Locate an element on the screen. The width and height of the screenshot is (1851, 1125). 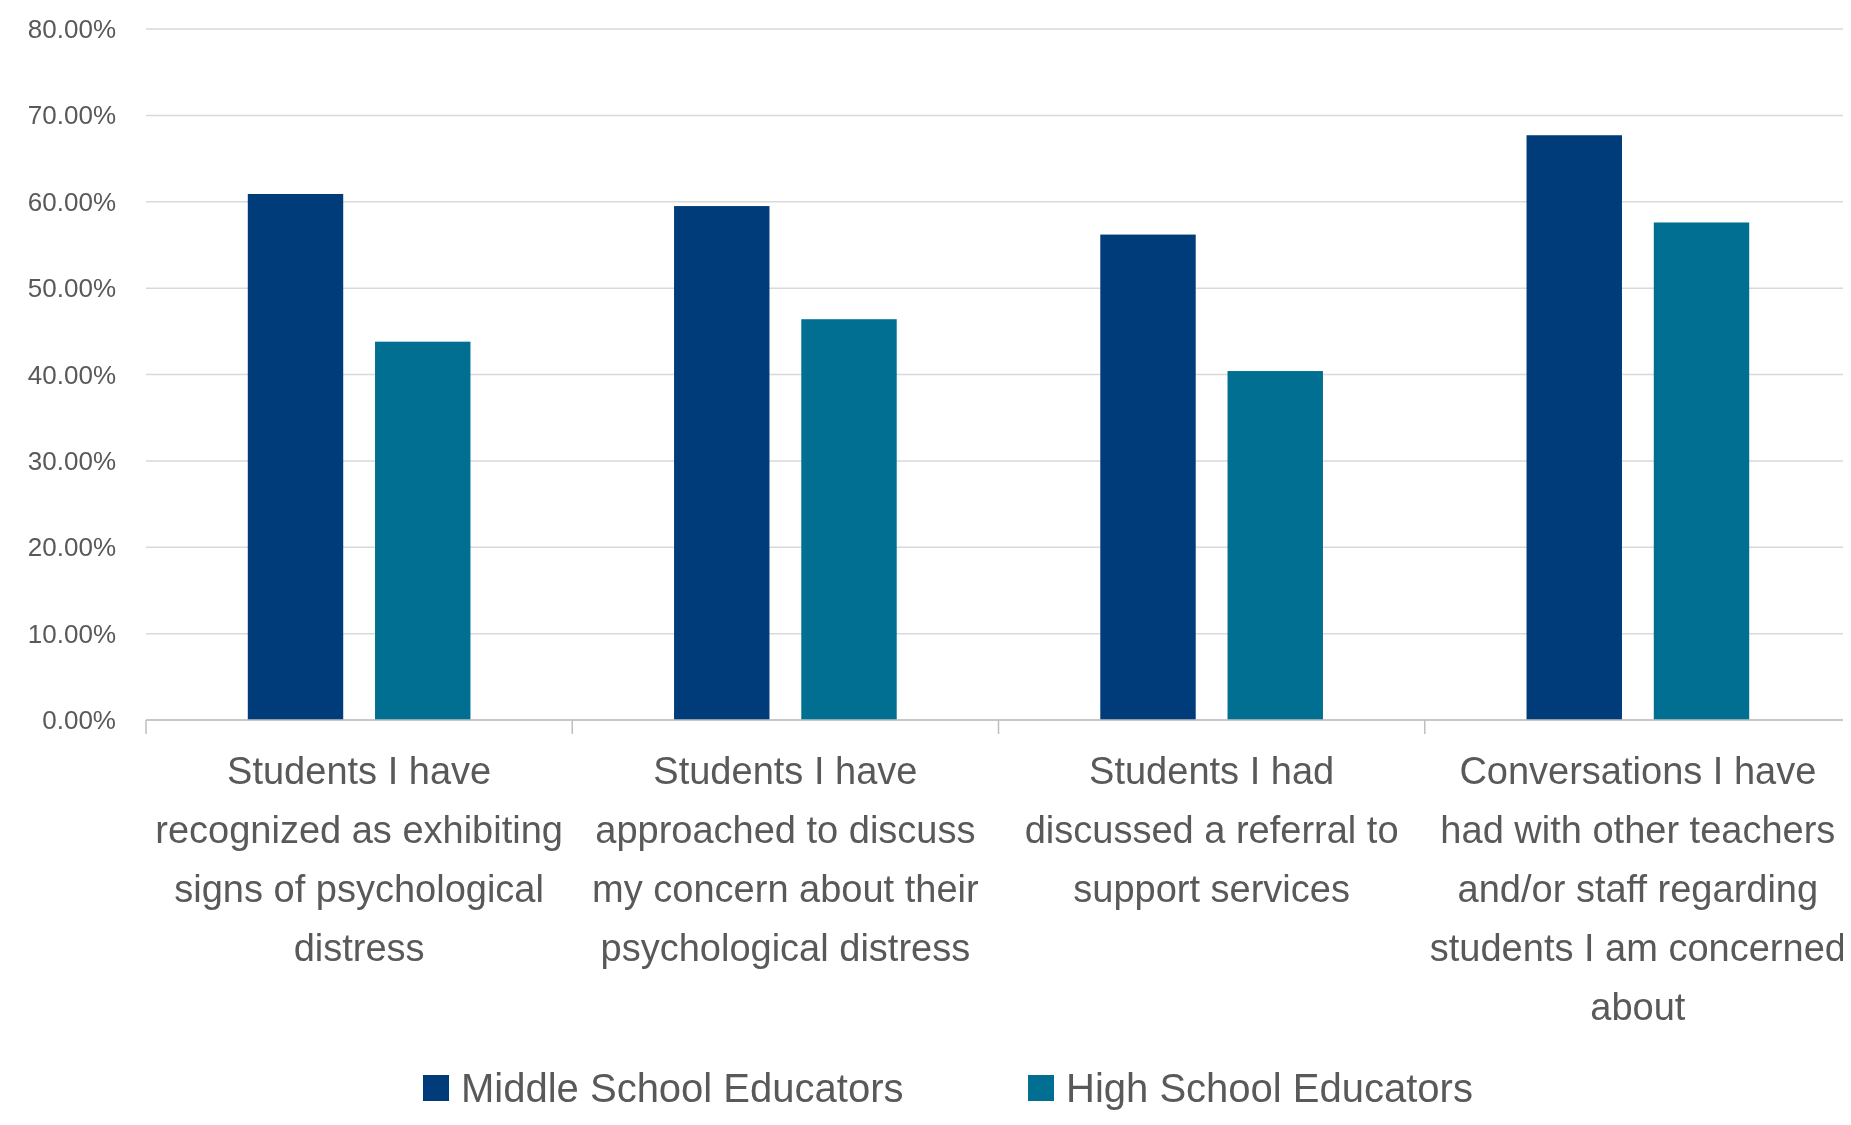
y-tick-label: 60.00% is located at coordinates (71, 201).